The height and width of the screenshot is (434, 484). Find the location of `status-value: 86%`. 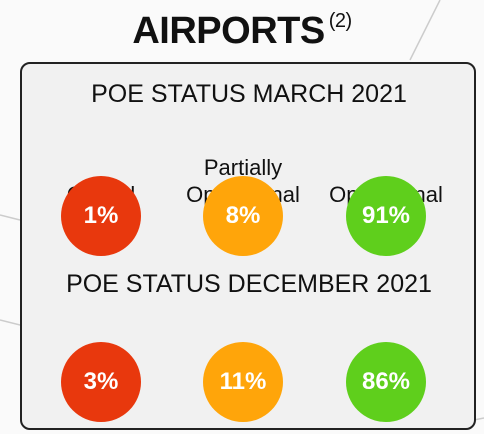

status-value: 86% is located at coordinates (386, 382).